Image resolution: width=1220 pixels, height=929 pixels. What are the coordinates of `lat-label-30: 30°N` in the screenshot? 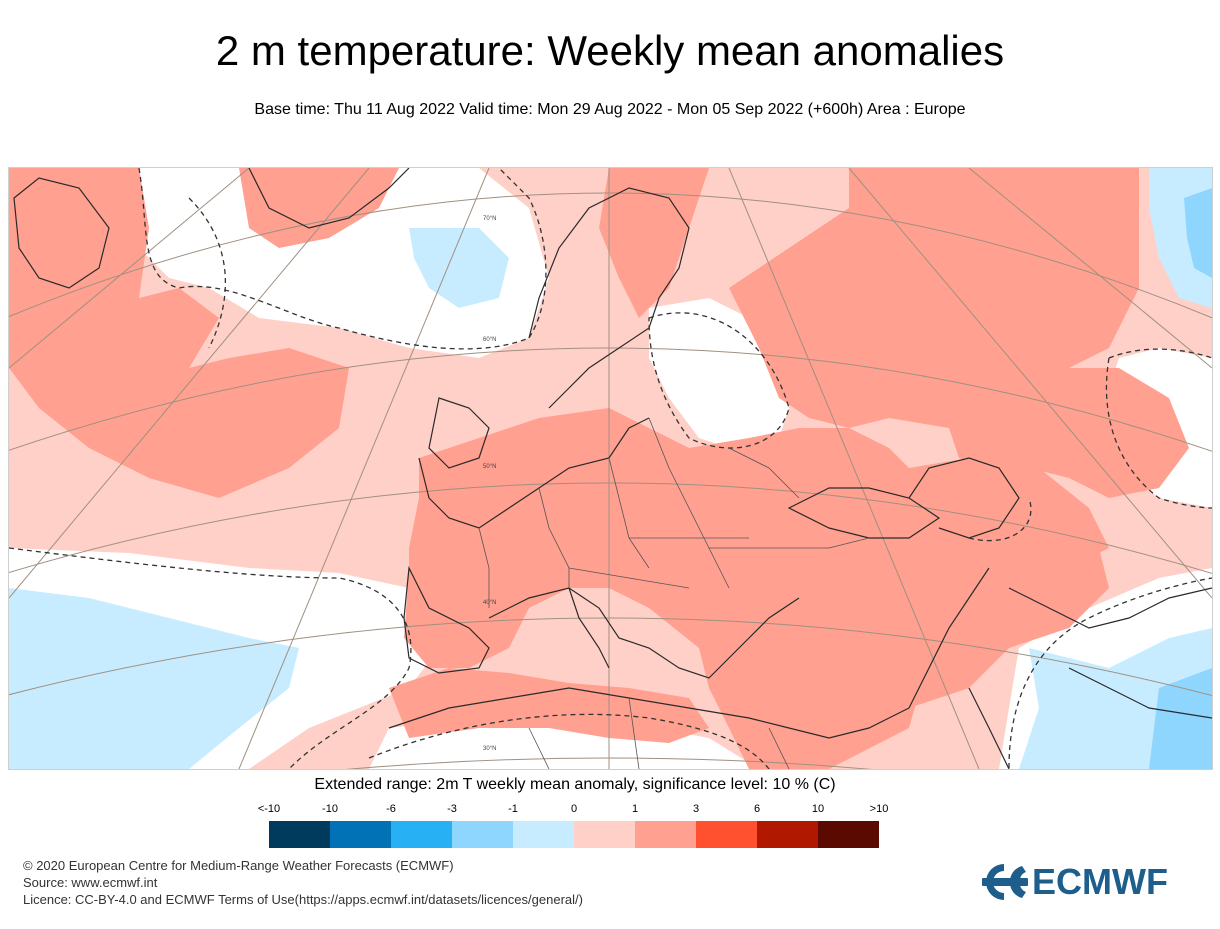 It's located at (489, 749).